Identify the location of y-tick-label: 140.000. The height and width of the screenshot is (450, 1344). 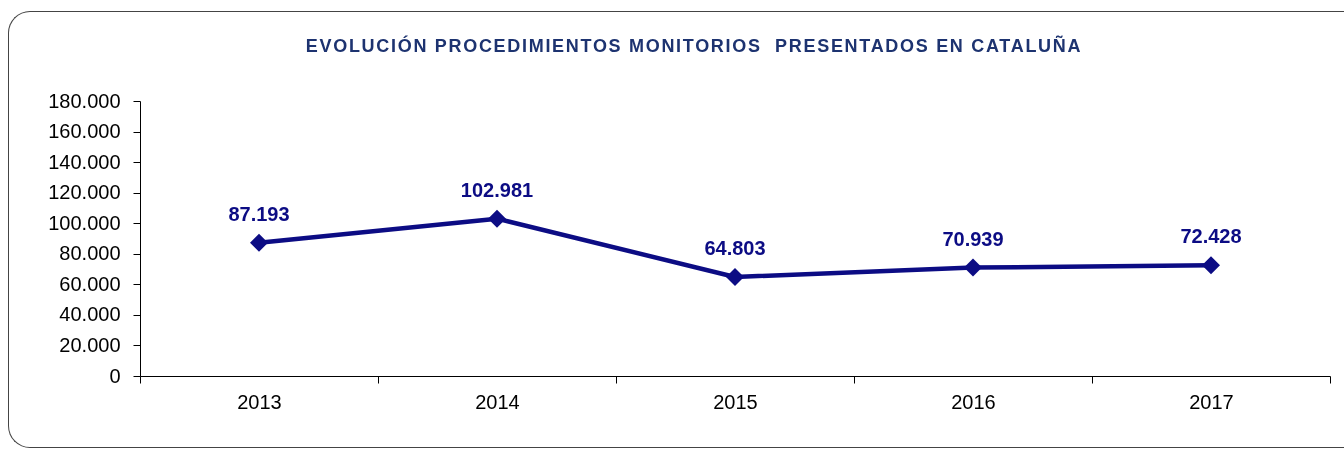
(84, 161).